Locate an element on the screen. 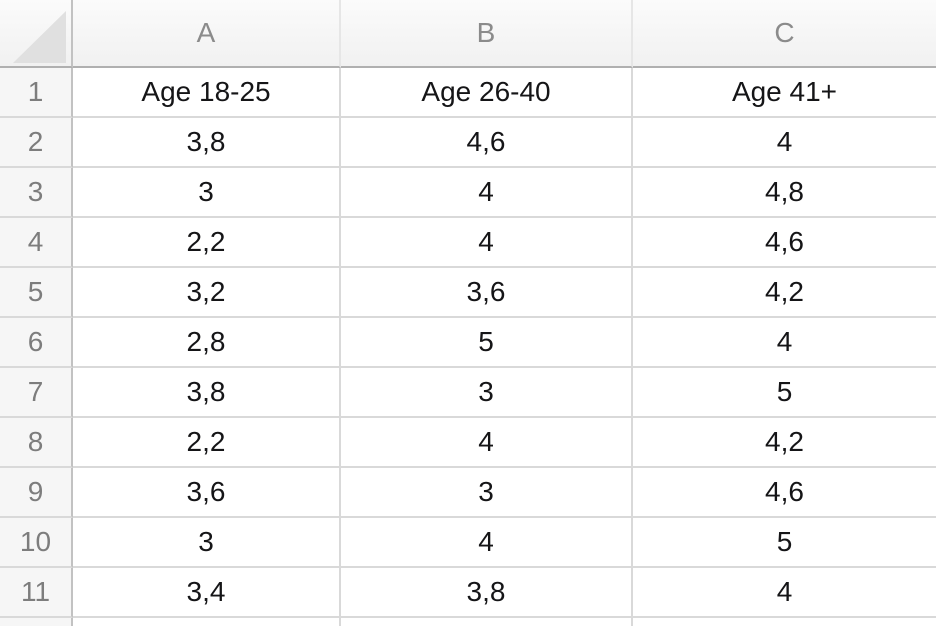 The height and width of the screenshot is (626, 936). cell-c8: 4,2 is located at coordinates (784, 443).